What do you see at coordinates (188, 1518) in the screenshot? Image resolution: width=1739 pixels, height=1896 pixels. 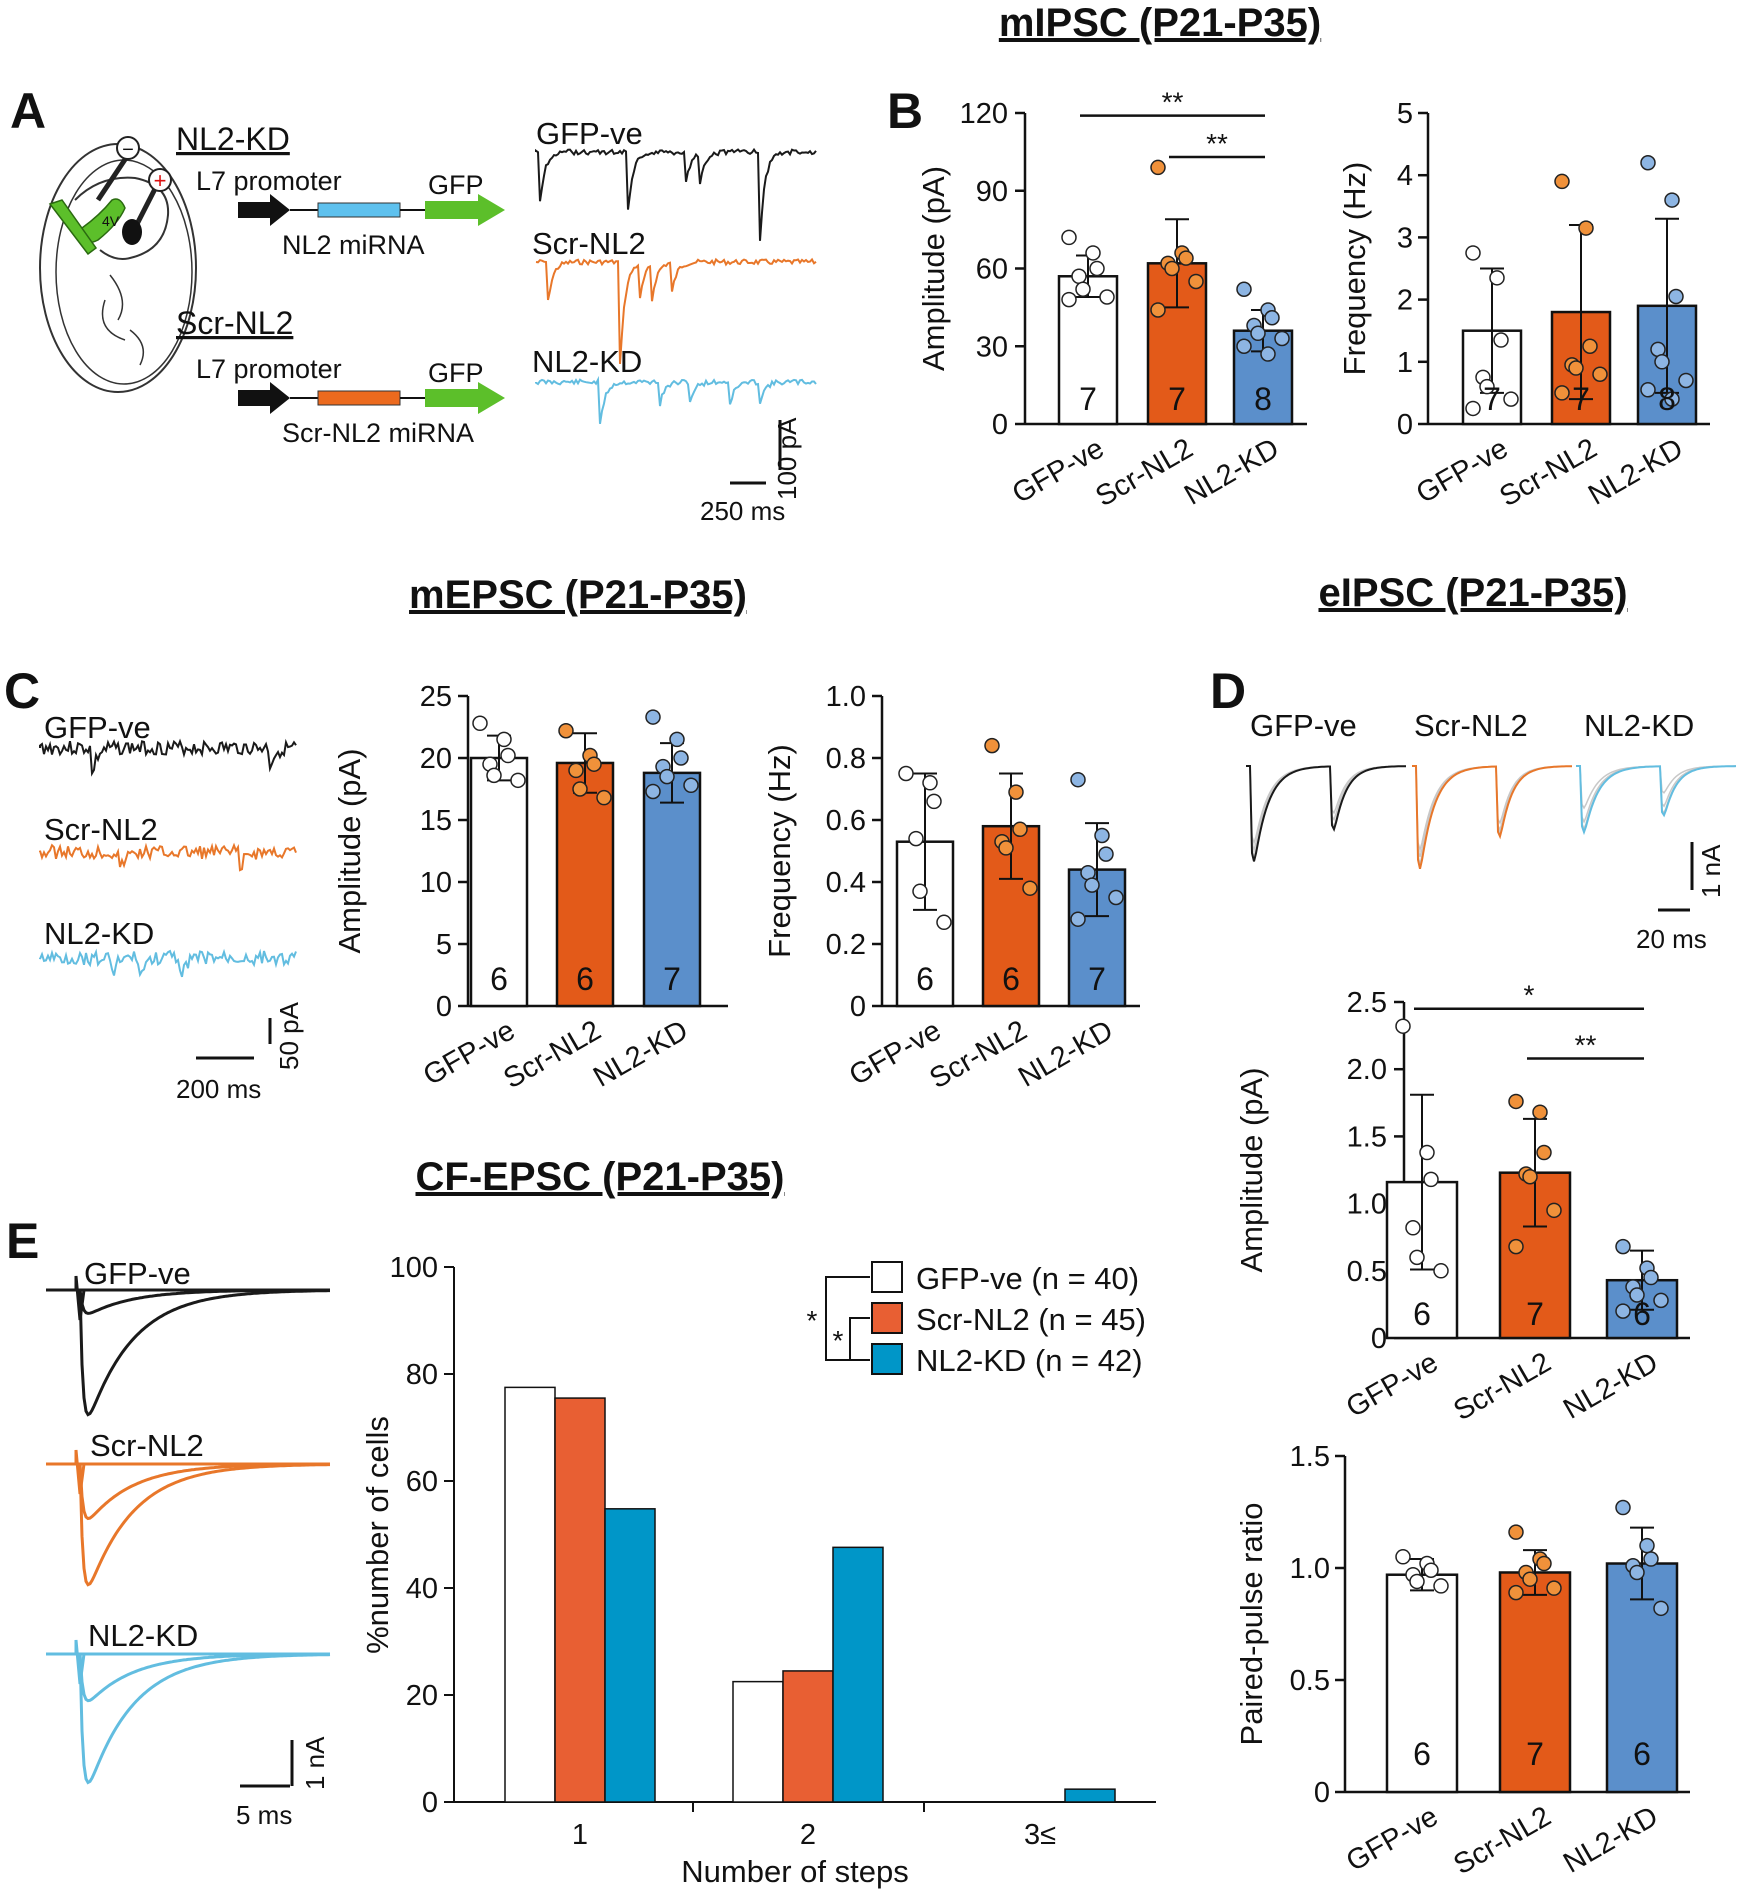 I see `cf-trace-scr` at bounding box center [188, 1518].